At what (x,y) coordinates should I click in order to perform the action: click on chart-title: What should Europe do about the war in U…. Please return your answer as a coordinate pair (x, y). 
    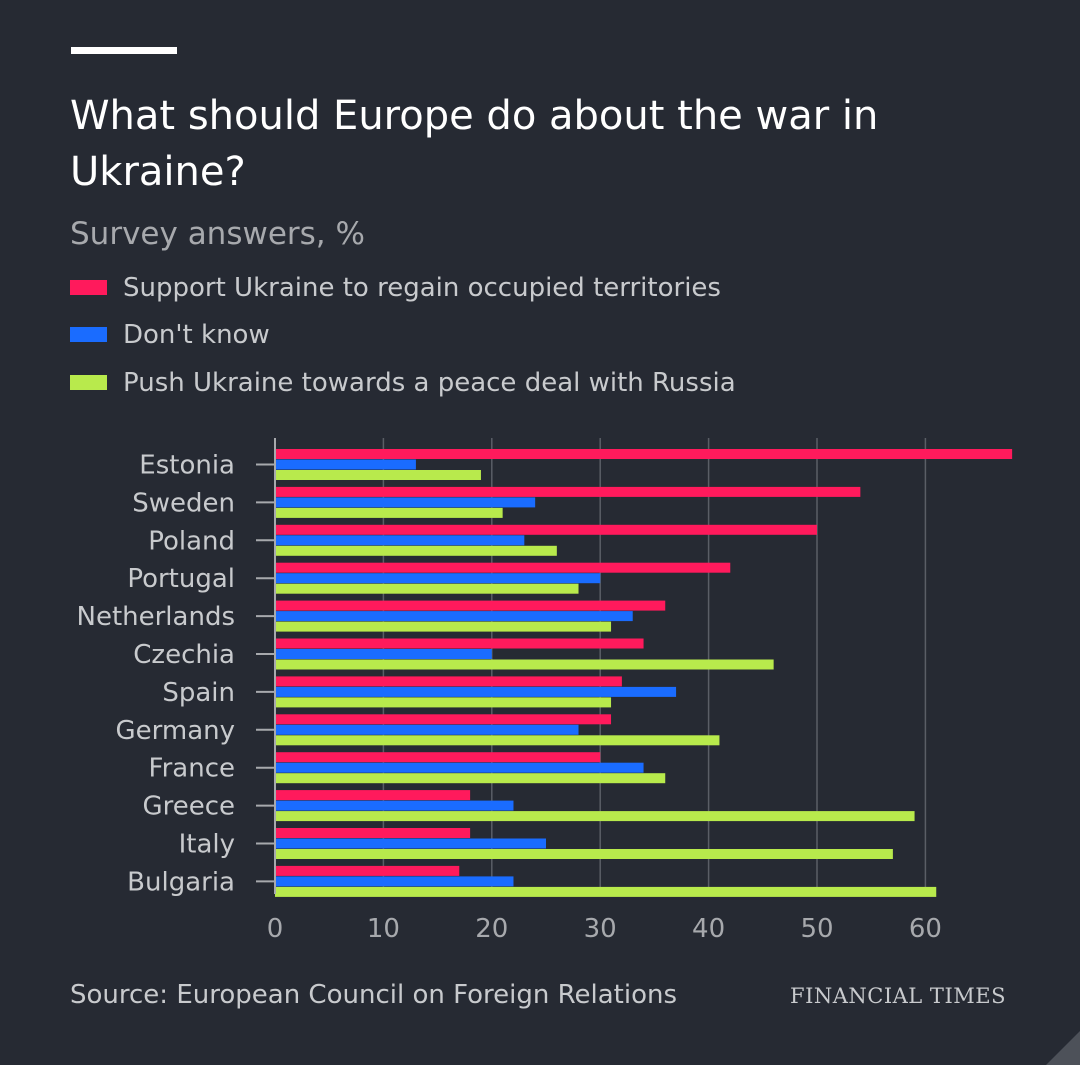
    Looking at the image, I should click on (474, 144).